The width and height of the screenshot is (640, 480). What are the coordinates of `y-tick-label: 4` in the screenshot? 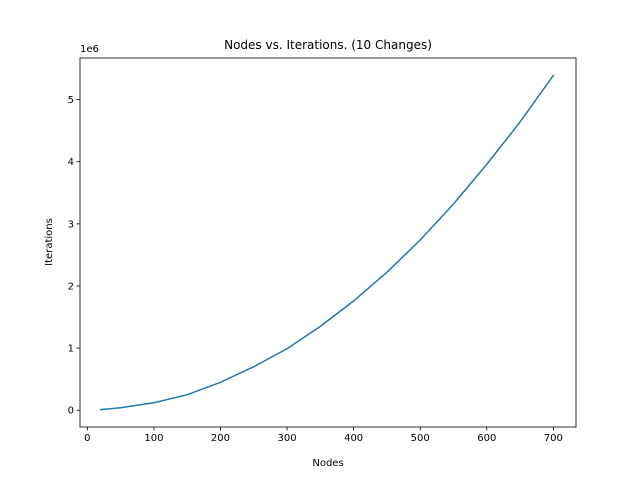 It's located at (71, 162).